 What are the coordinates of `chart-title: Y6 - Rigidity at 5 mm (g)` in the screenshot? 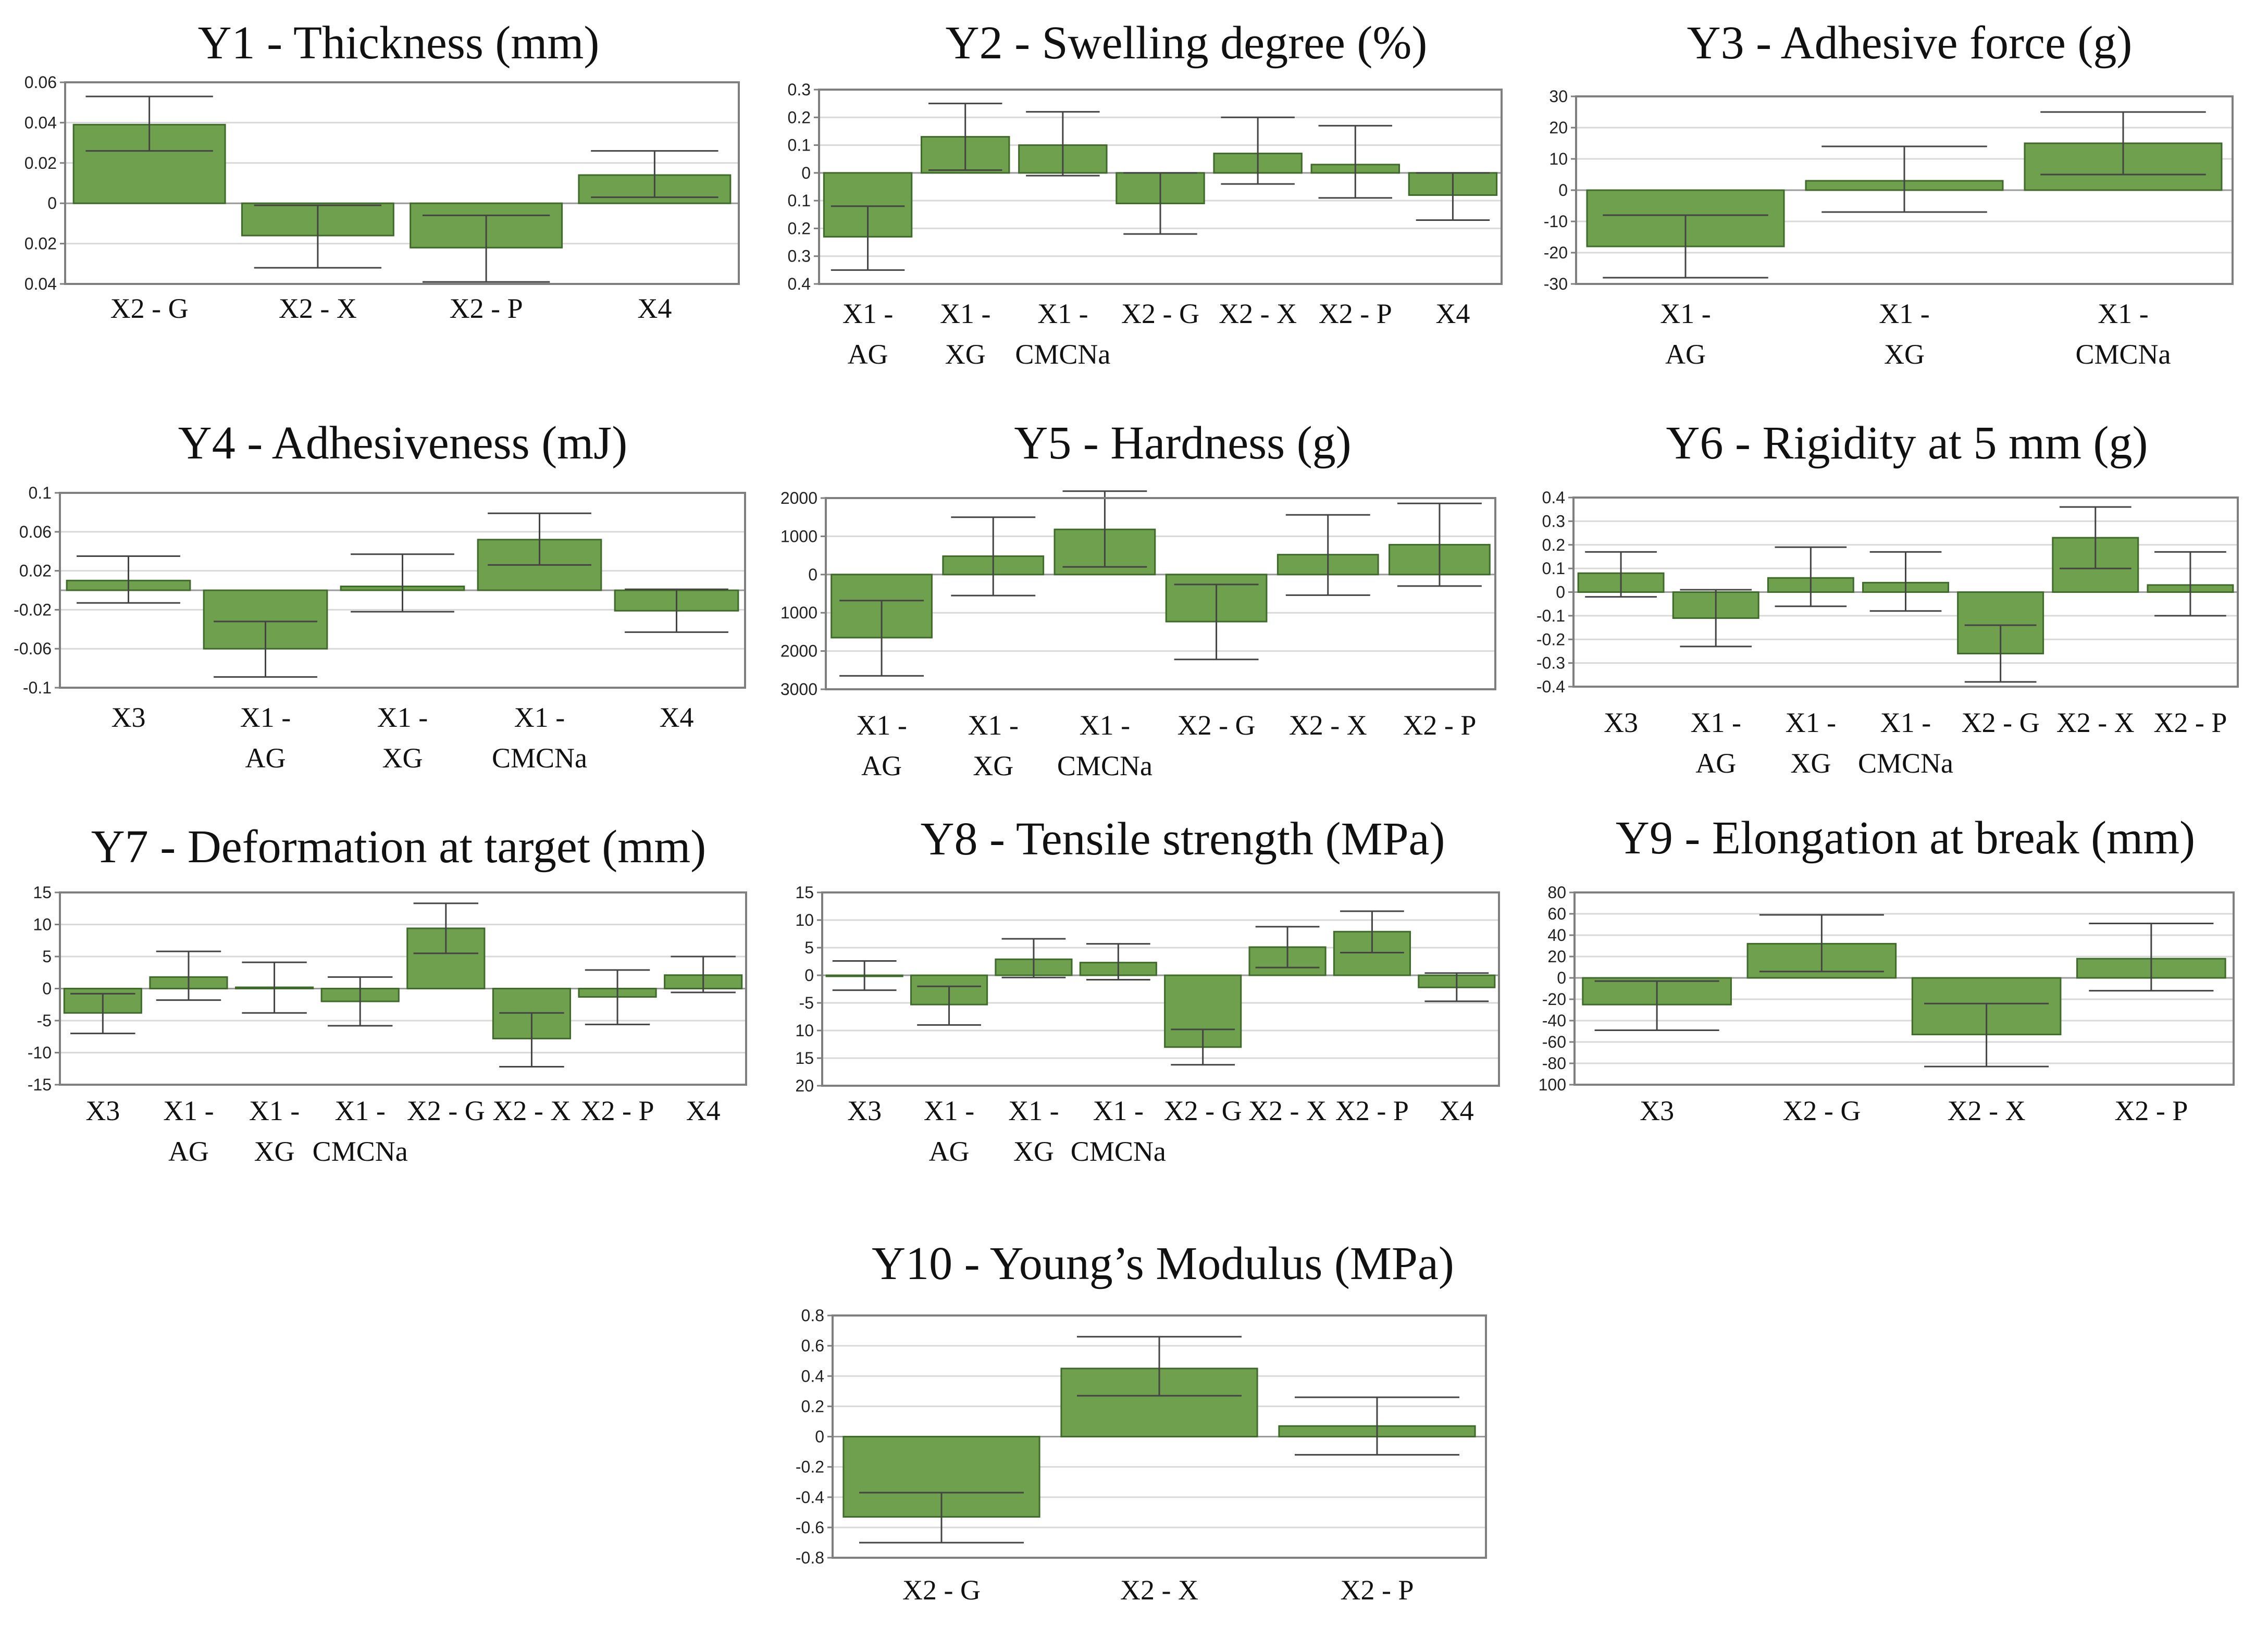 It's located at (1907, 443).